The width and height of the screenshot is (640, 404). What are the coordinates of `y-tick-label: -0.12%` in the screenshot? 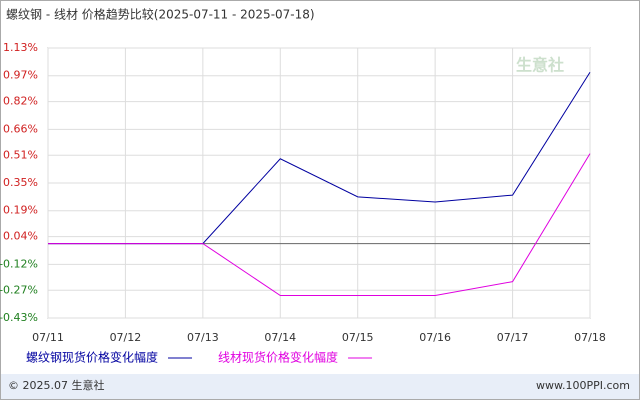 It's located at (19, 263).